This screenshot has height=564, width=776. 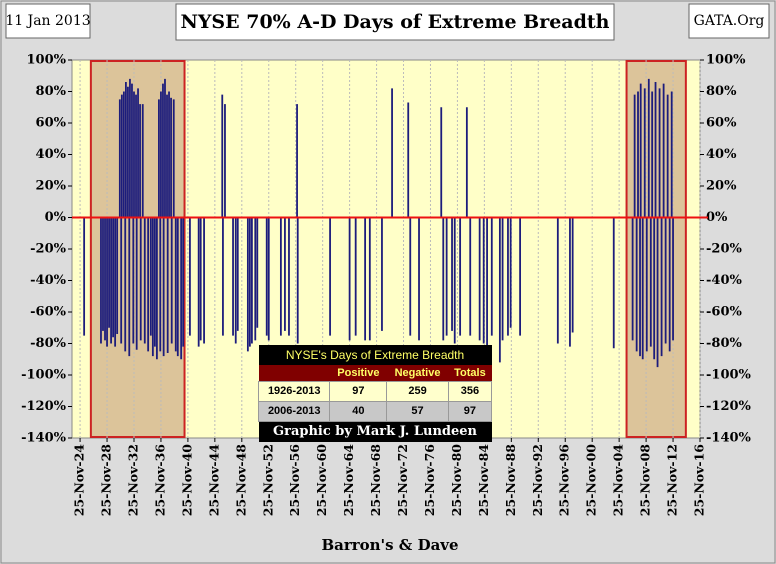 What do you see at coordinates (564, 480) in the screenshot?
I see `x-tick-label: 25-Nov-96` at bounding box center [564, 480].